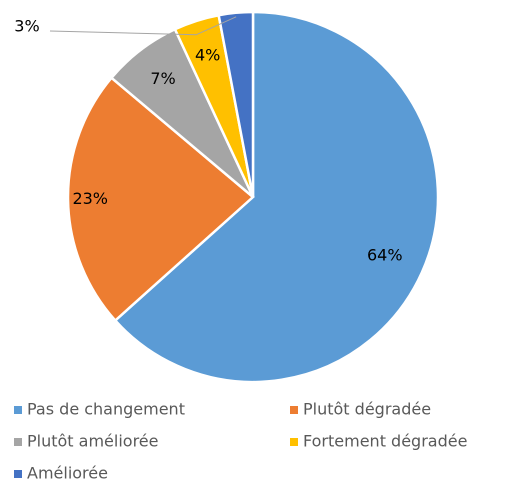 The height and width of the screenshot is (492, 508). I want to click on pie-slice, so click(236, 104).